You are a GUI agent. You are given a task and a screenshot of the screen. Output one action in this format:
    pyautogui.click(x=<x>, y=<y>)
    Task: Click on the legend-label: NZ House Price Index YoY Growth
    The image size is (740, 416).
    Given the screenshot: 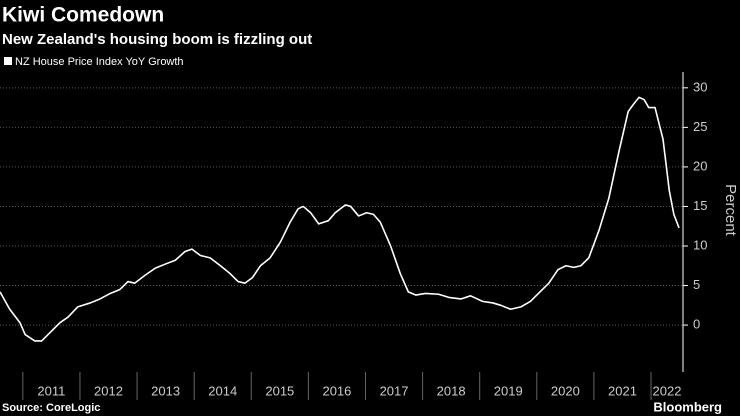 What is the action you would take?
    pyautogui.click(x=99, y=62)
    